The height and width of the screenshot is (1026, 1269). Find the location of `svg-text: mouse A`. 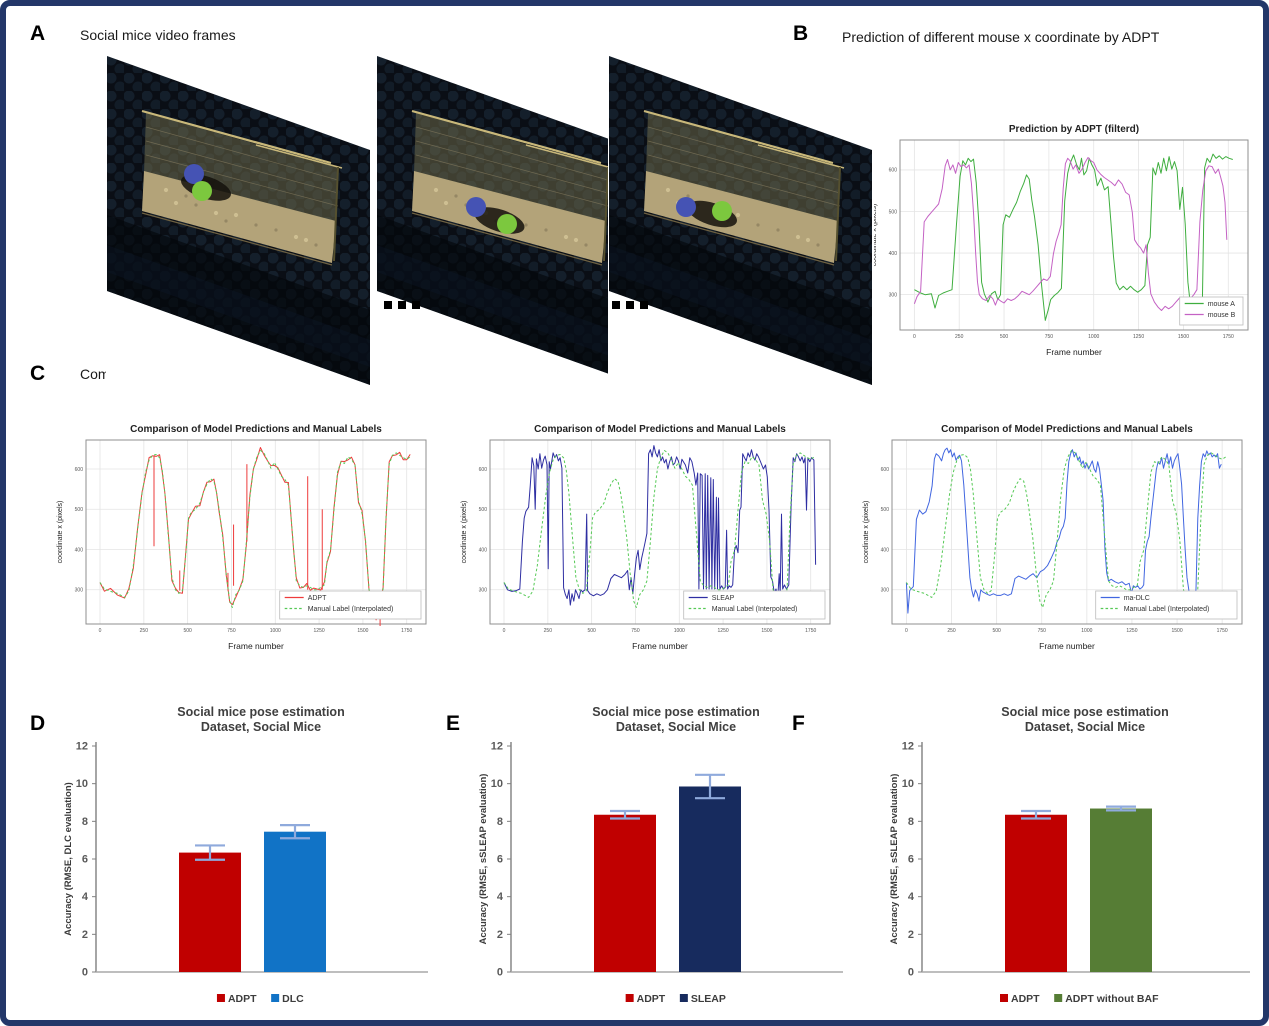

svg-text: mouse A is located at coordinates (1222, 304).